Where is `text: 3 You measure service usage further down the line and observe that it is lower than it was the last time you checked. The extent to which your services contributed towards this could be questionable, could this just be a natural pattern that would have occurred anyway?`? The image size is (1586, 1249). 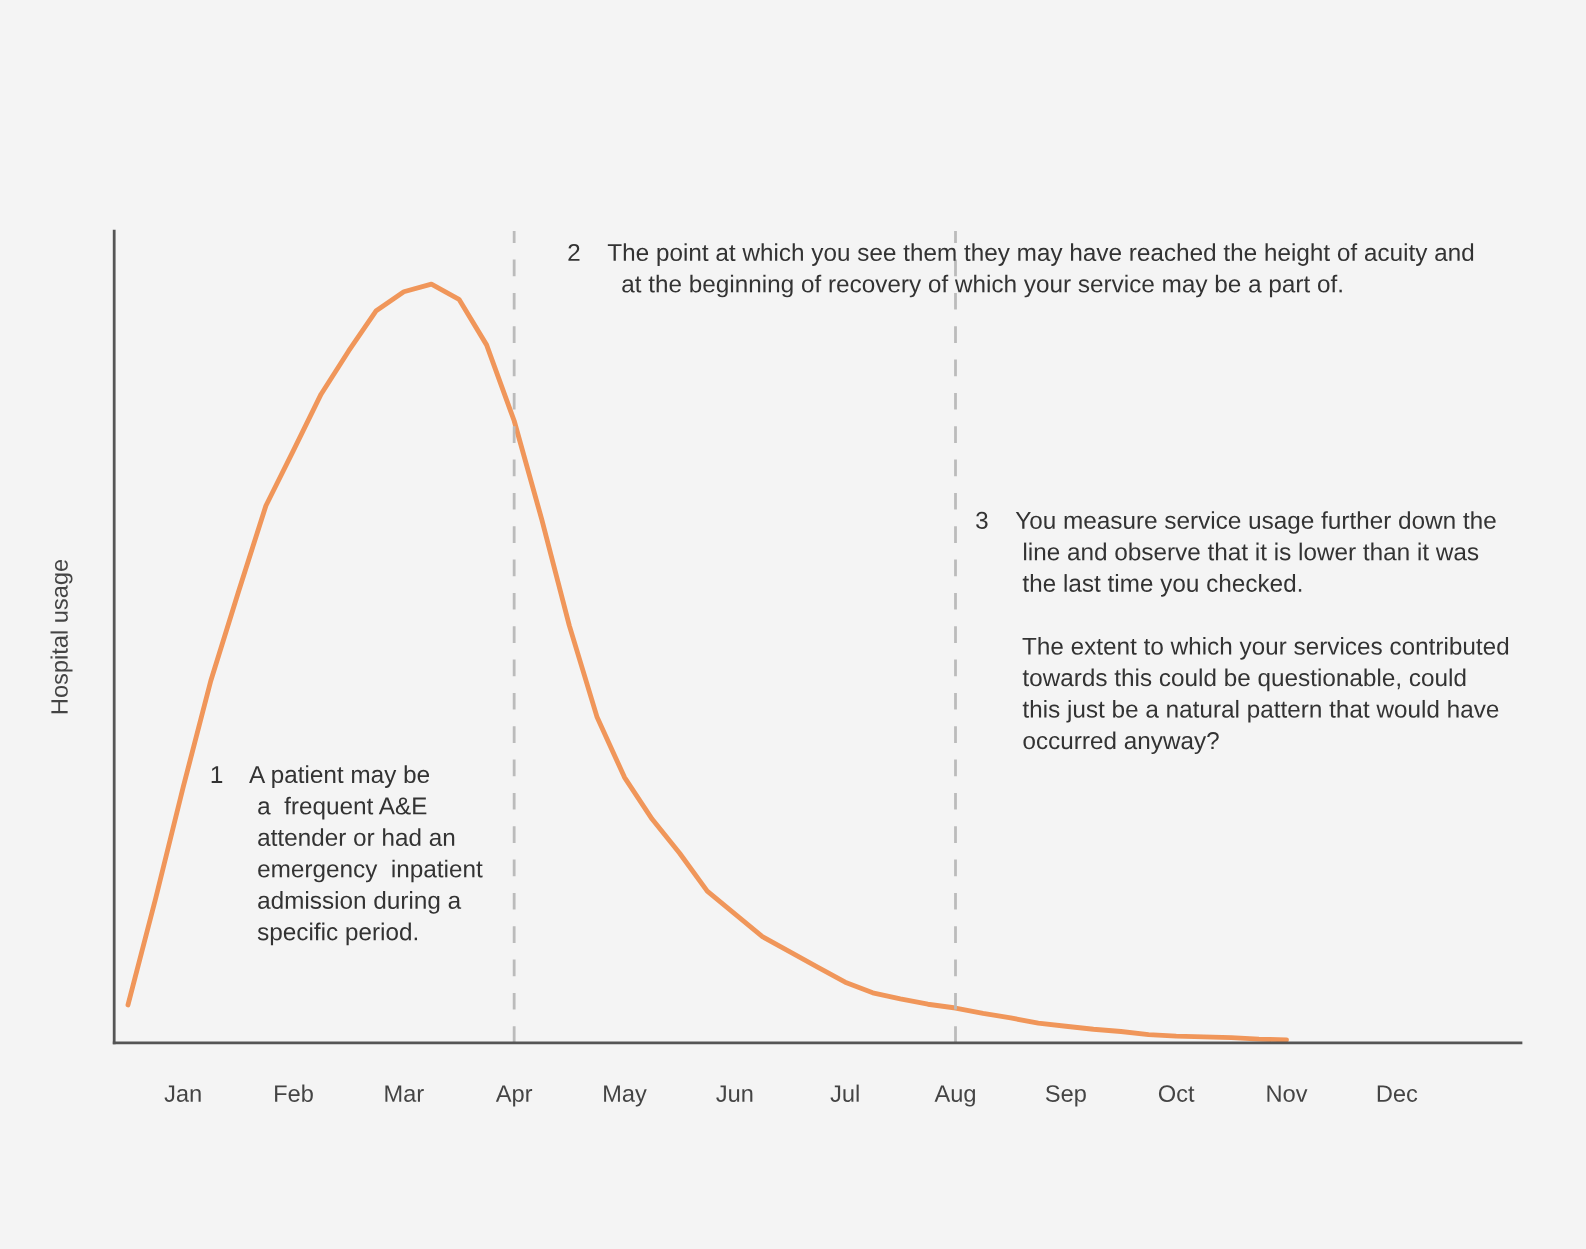 text: 3 You measure service usage further down the line and observe that it is lower than it was the last time you checked. The extent to which your services contributed towards this could be questionable, could this just be a natural pattern that would have occurred anyway? is located at coordinates (1242, 633).